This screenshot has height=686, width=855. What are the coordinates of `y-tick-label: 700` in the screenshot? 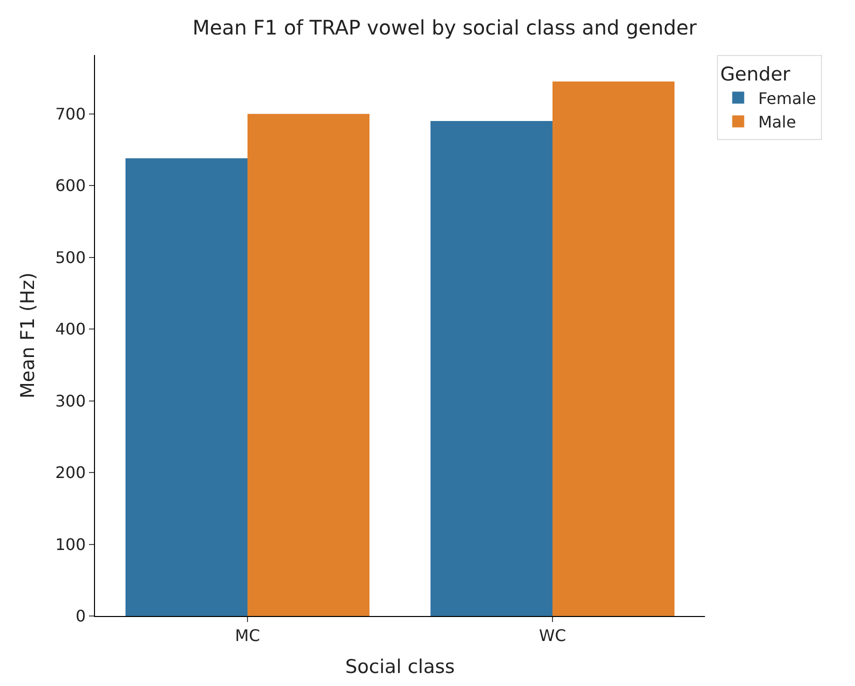 It's located at (70, 114).